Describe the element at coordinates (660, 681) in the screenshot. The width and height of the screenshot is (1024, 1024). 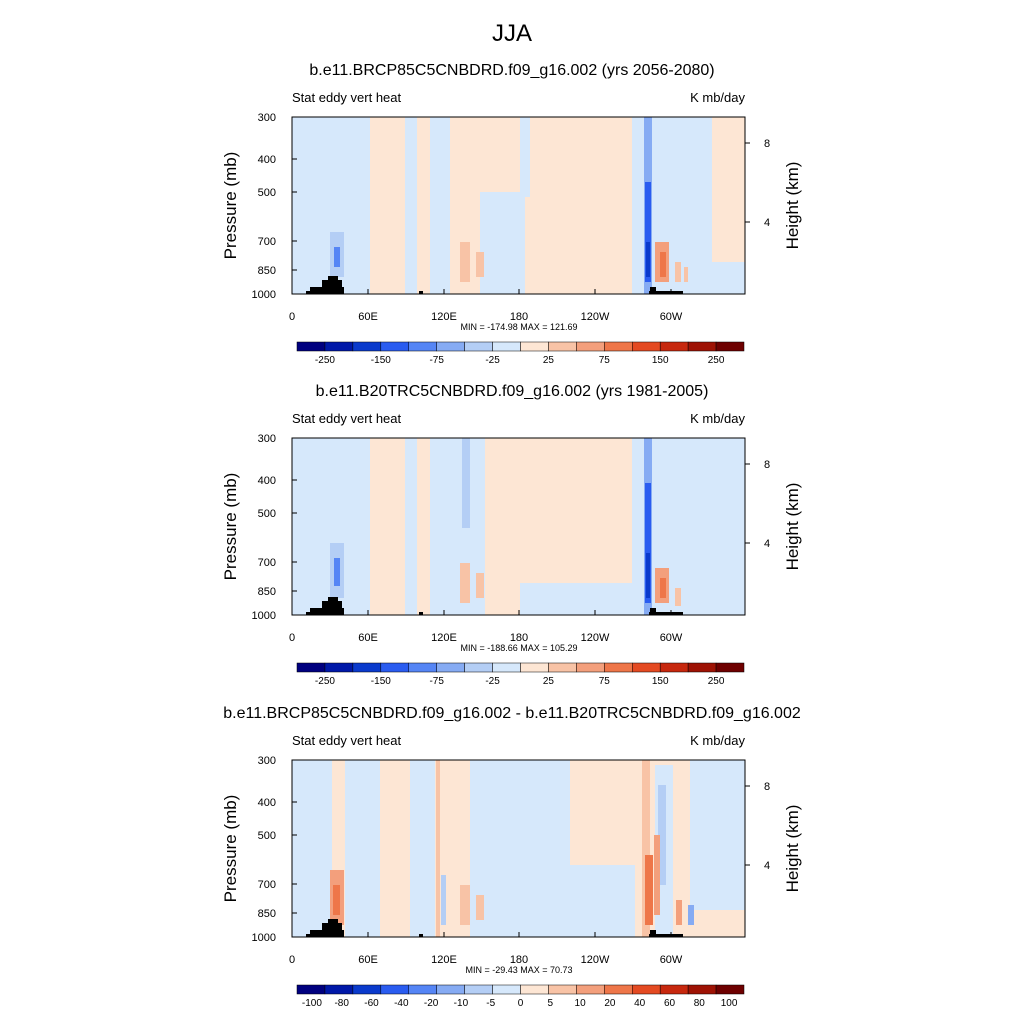
I see `colorbar-label: 150` at that location.